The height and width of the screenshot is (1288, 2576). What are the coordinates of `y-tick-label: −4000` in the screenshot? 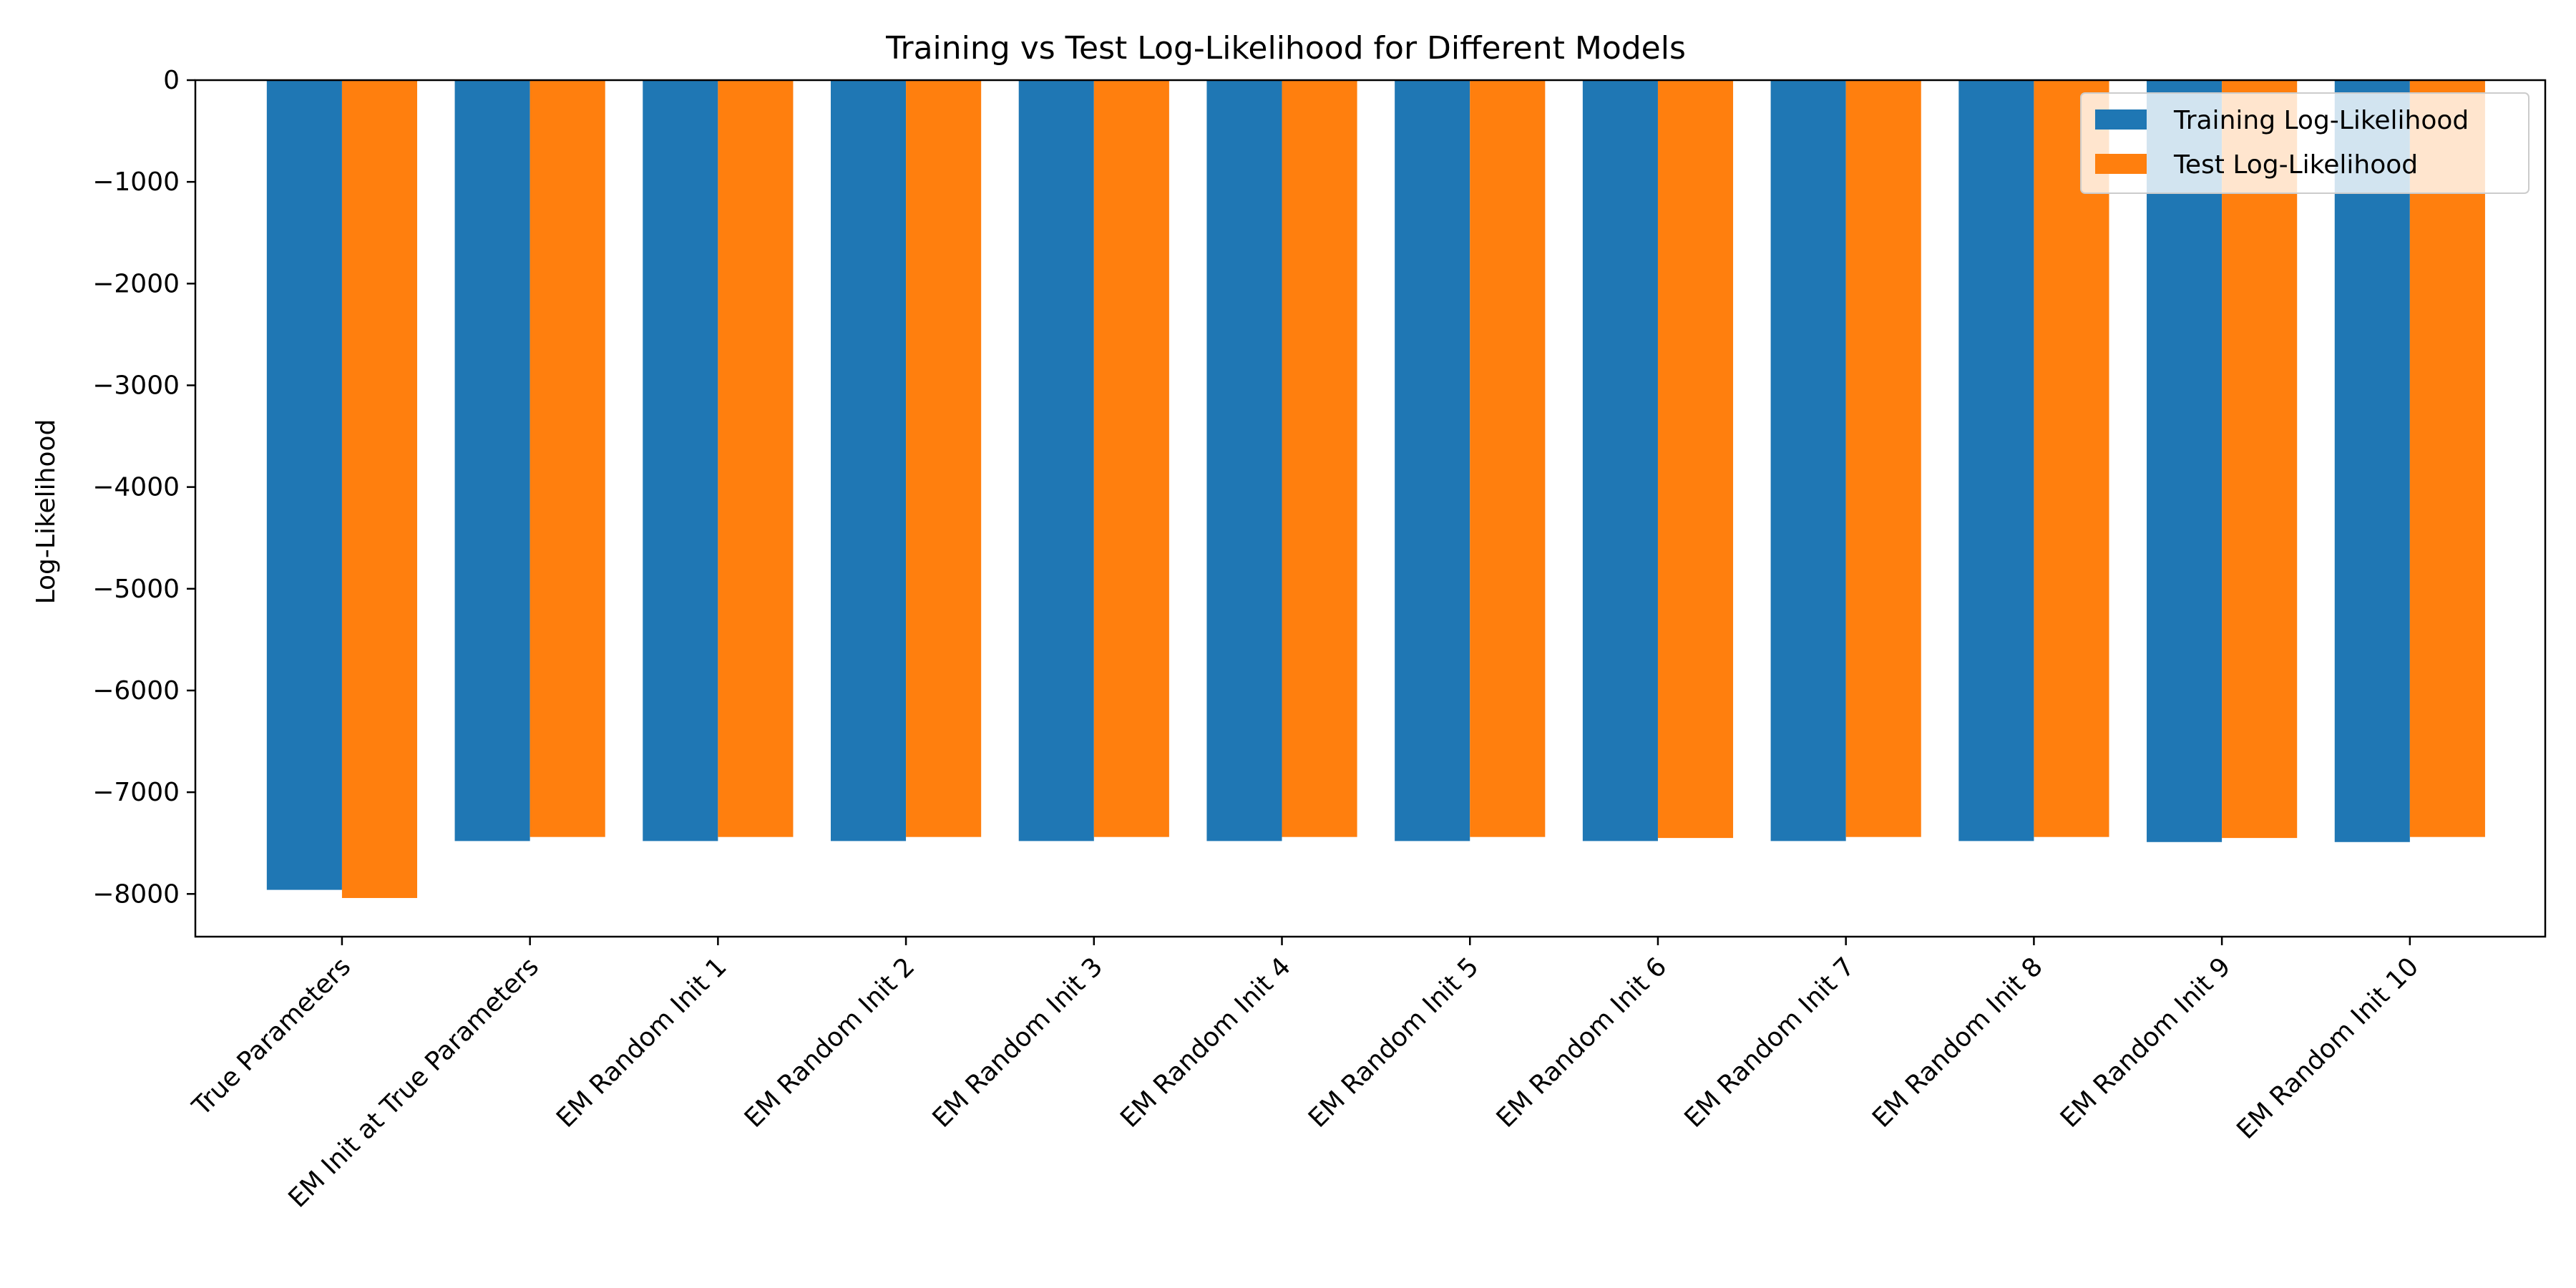 It's located at (136, 487).